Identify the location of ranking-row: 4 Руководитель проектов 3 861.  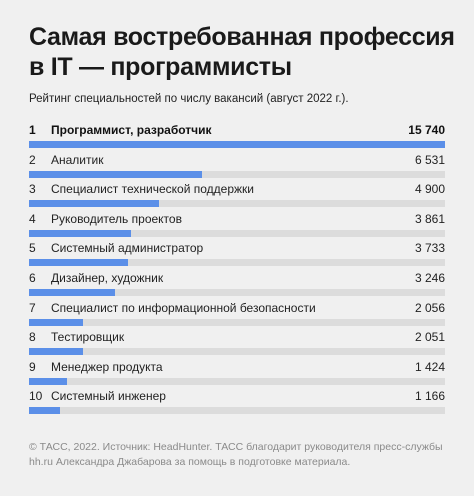
(237, 224).